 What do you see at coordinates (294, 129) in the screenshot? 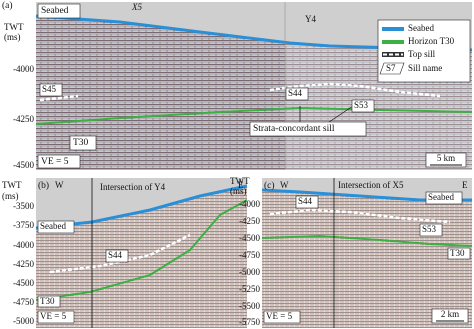
I see `callout-label: Strata-concordant sill` at bounding box center [294, 129].